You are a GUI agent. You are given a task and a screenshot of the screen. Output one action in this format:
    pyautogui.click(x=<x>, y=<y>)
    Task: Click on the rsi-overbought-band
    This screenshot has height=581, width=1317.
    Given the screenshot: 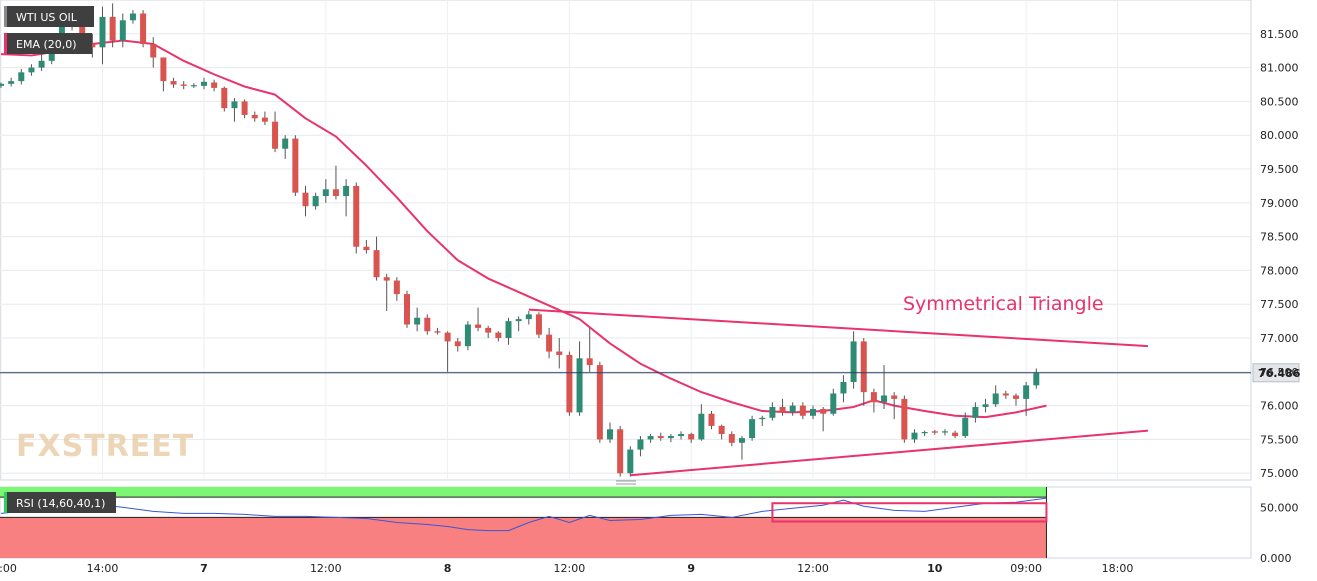 What is the action you would take?
    pyautogui.click(x=523, y=492)
    